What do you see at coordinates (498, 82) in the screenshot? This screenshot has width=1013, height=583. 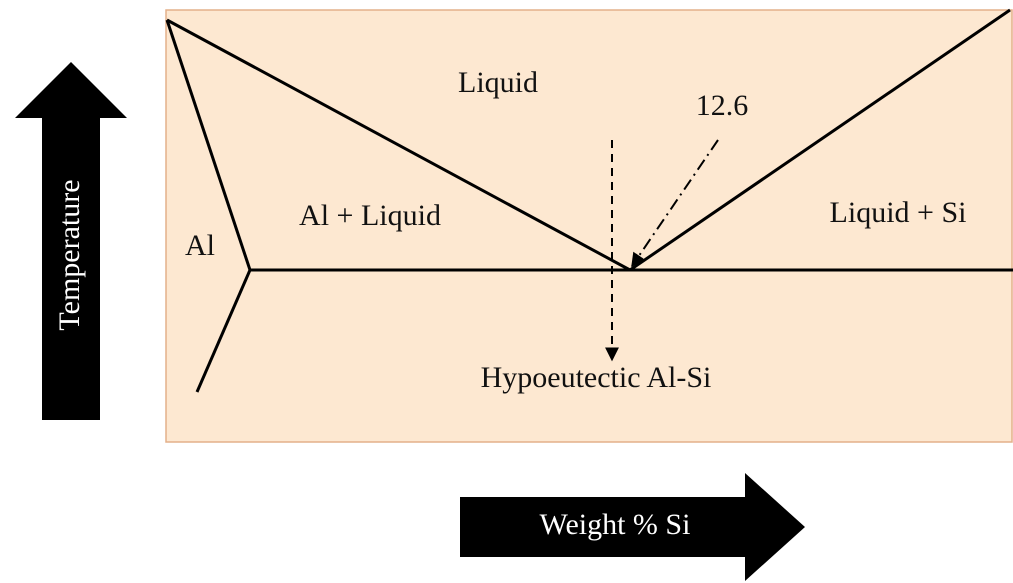 I see `region-label: Liquid` at bounding box center [498, 82].